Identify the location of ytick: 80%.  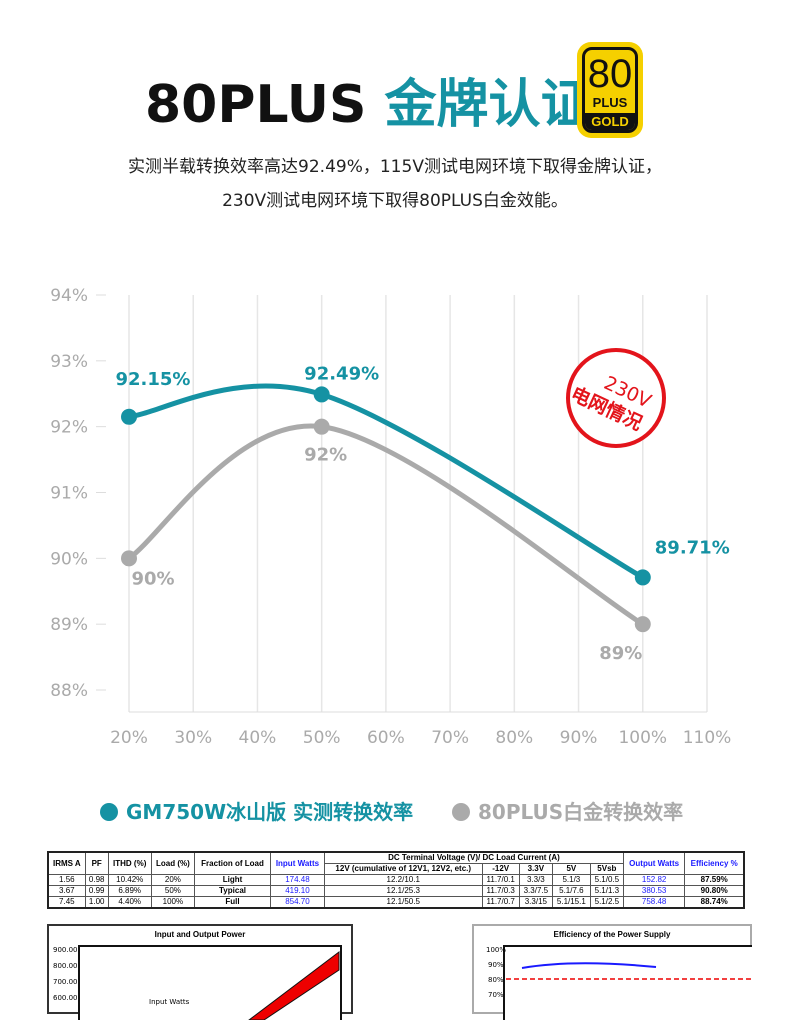
(496, 980).